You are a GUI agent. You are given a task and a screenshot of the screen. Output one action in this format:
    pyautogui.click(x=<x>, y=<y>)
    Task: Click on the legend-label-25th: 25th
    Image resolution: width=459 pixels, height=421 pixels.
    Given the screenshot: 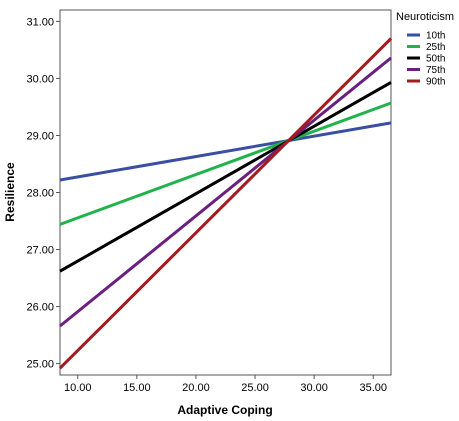 What is the action you would take?
    pyautogui.click(x=435, y=47)
    